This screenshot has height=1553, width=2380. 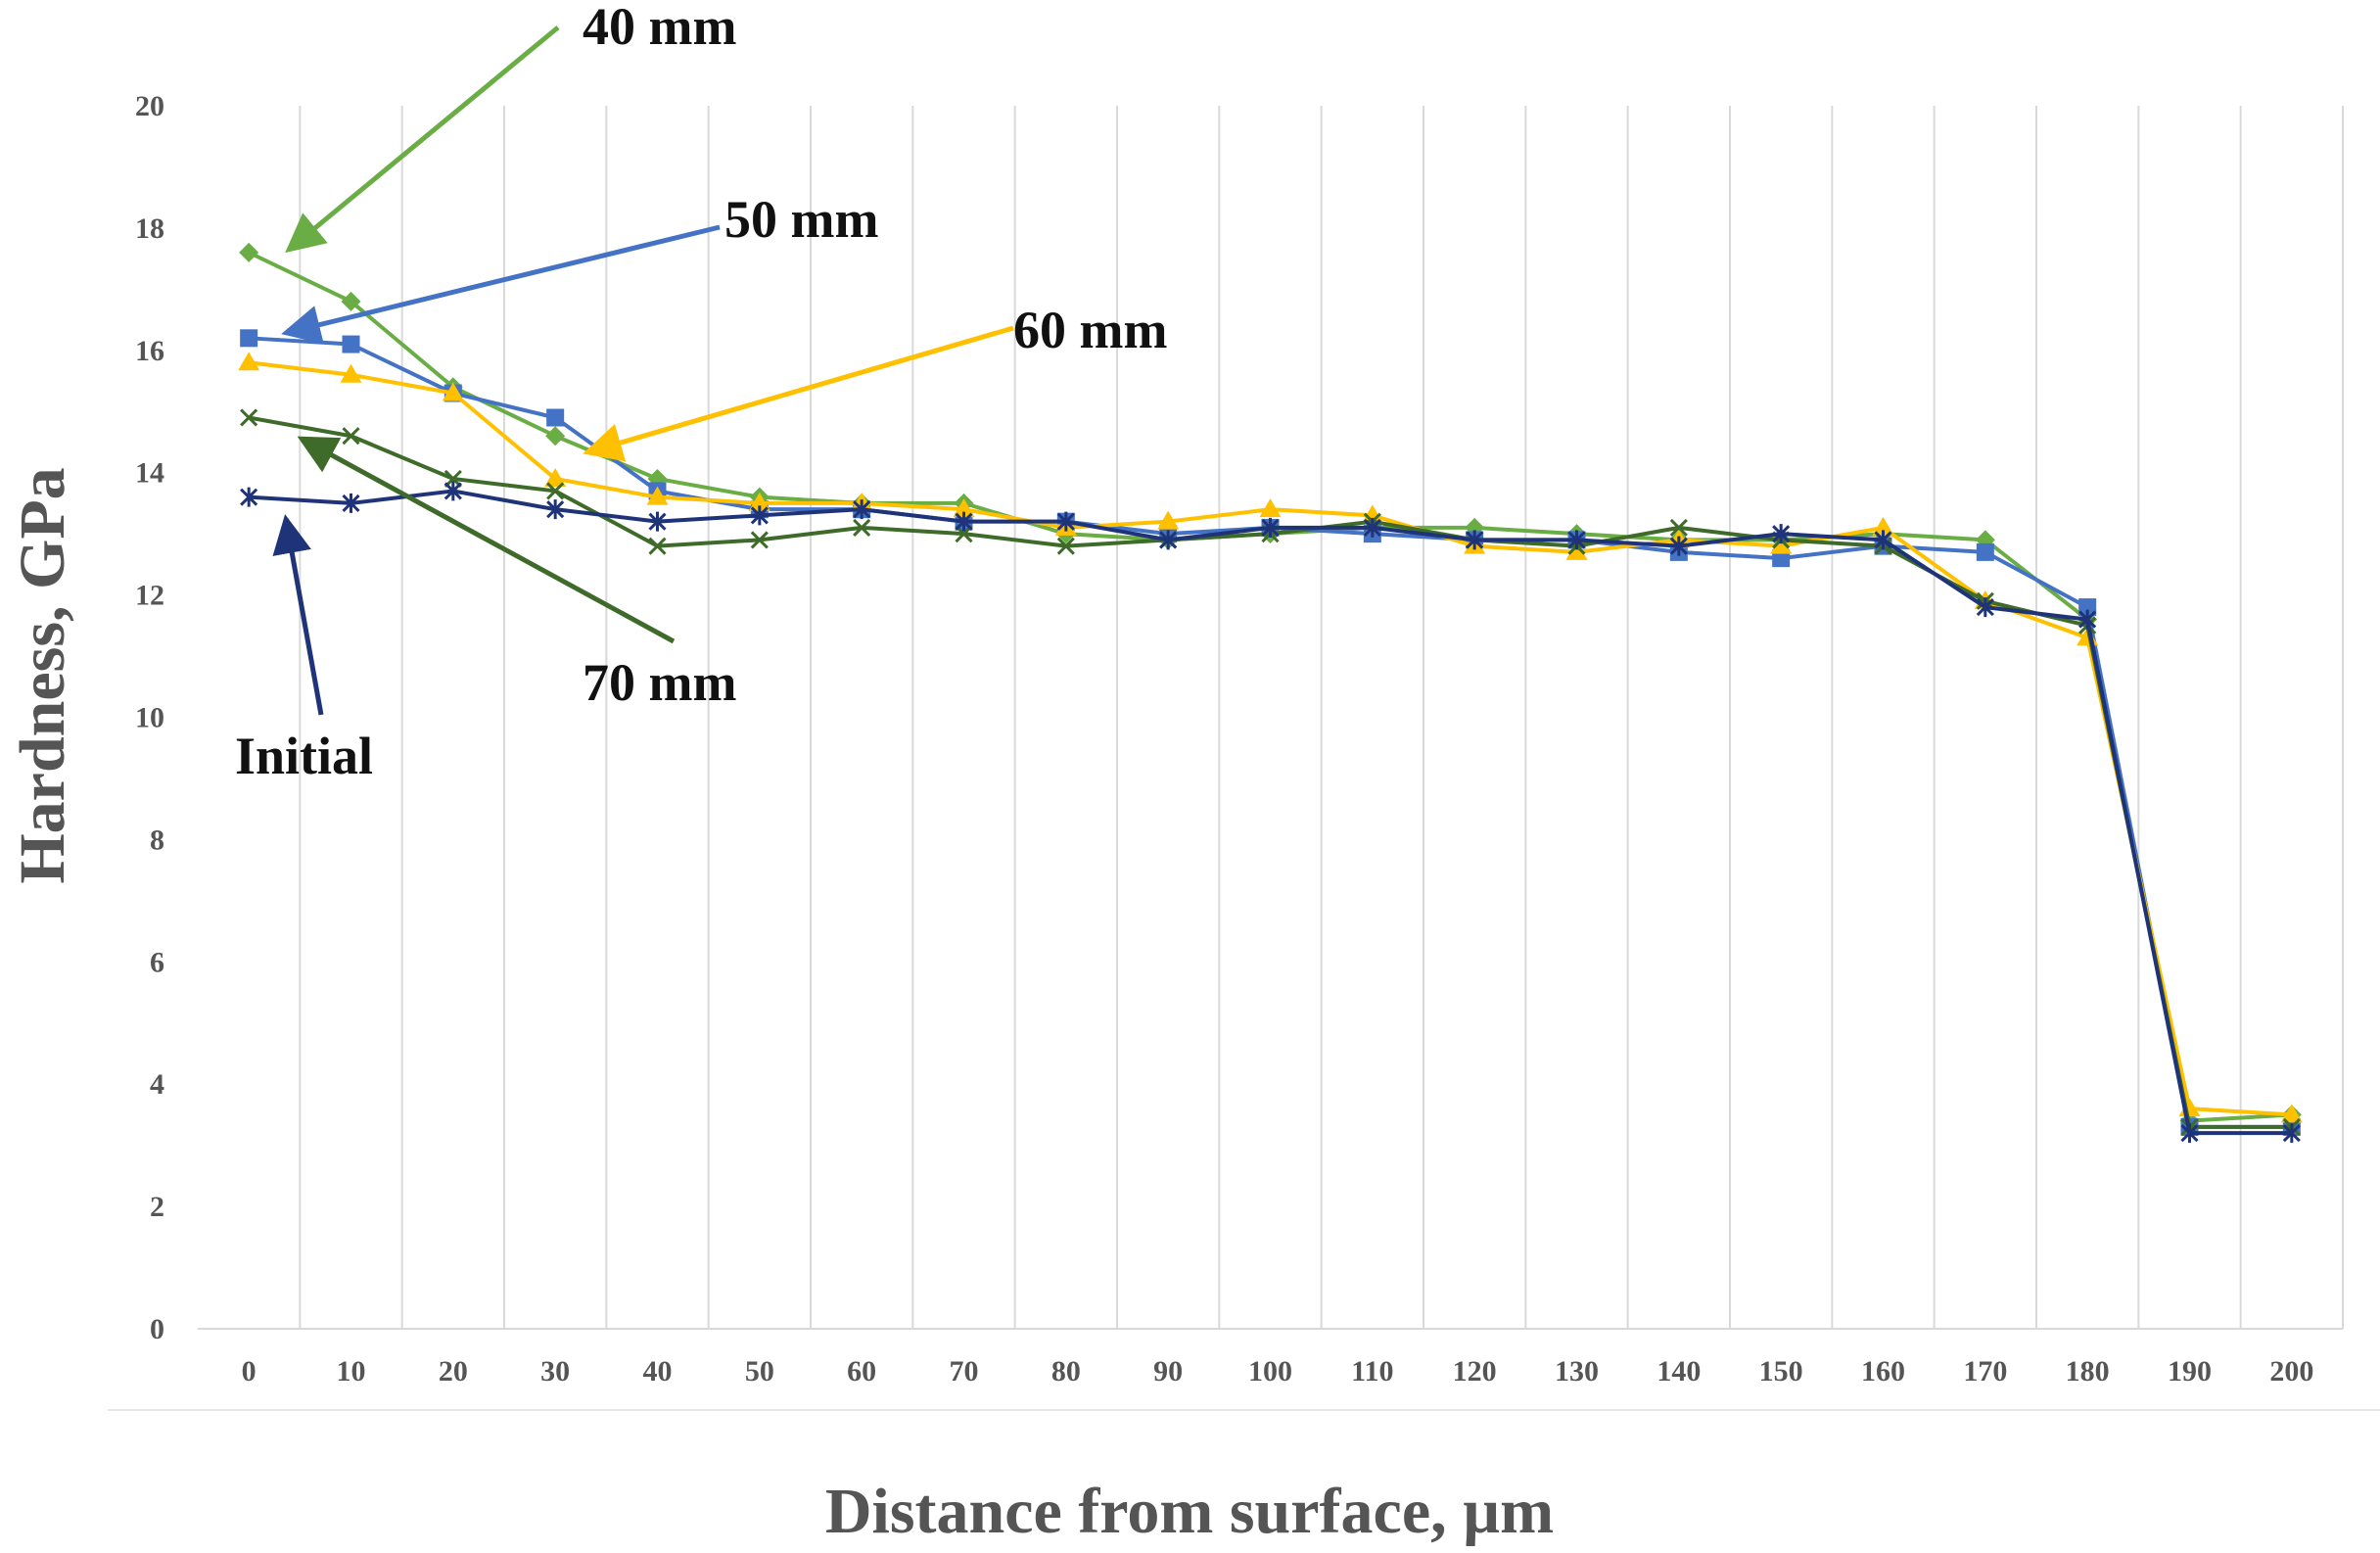 I want to click on x-tick-label: 80, so click(x=1066, y=1371).